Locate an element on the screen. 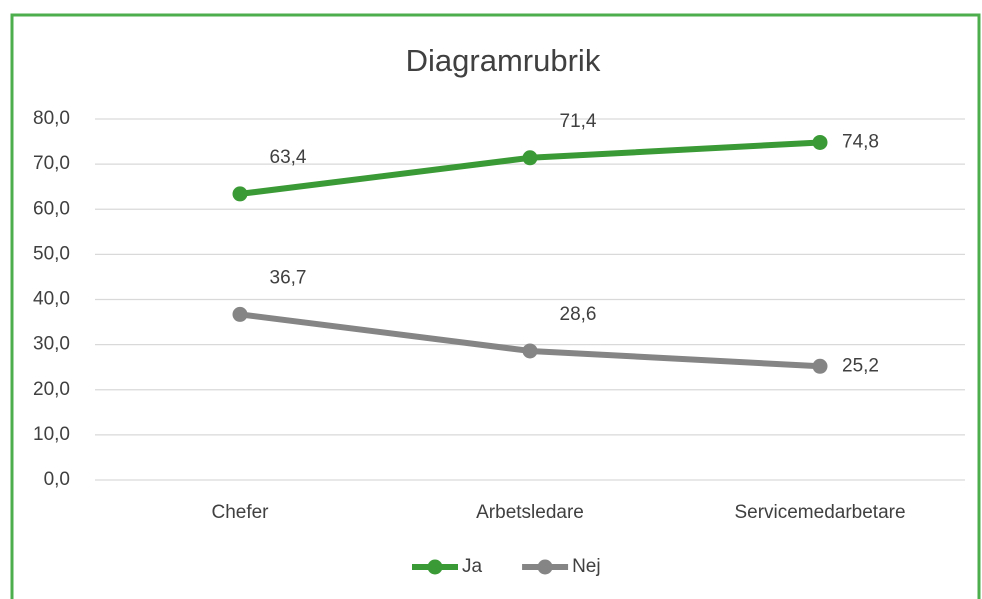 This screenshot has height=599, width=982. y-tick-label: 20,0 is located at coordinates (51, 389).